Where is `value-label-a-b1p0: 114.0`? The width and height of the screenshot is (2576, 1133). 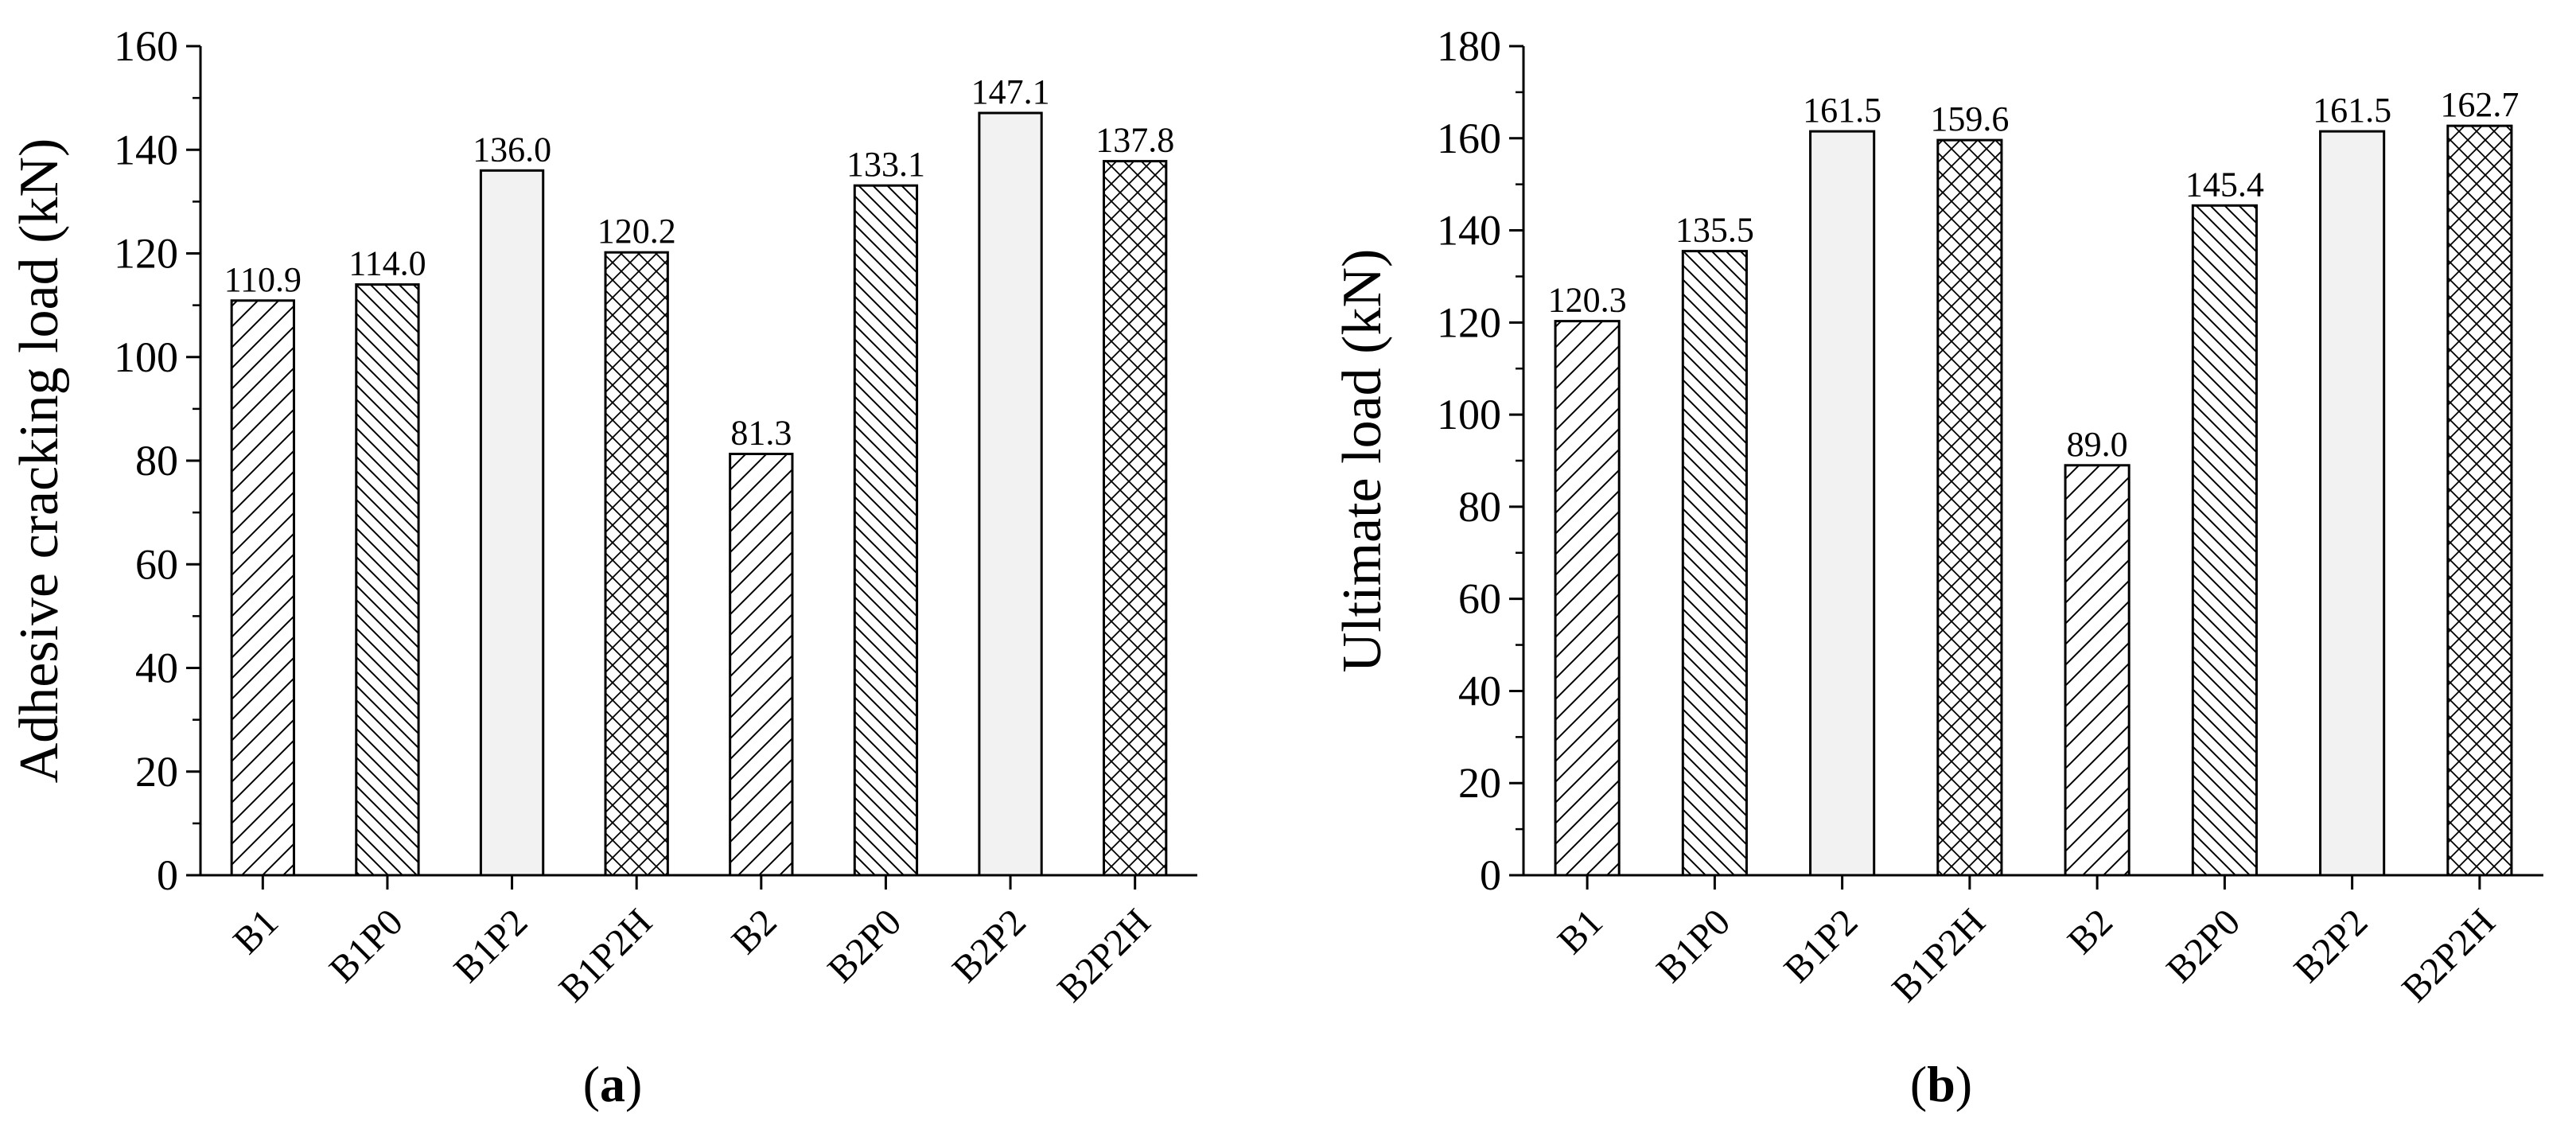
value-label-a-b1p0: 114.0 is located at coordinates (387, 263).